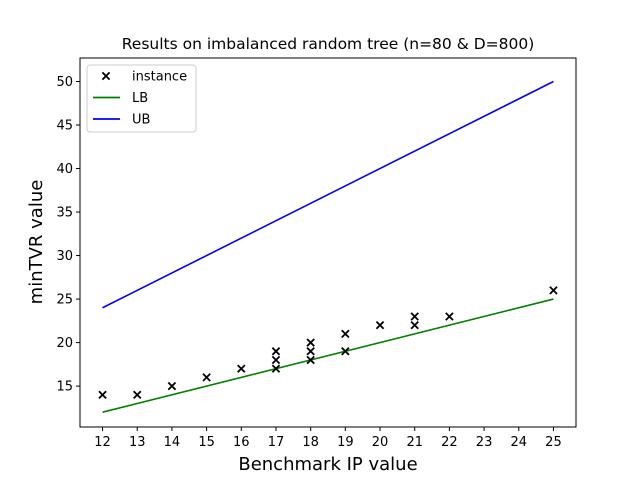  Describe the element at coordinates (328, 438) in the screenshot. I see `x-axis-ticks: 12 13 14 15 16 17 18 19 20 21 22 23 24 25` at that location.